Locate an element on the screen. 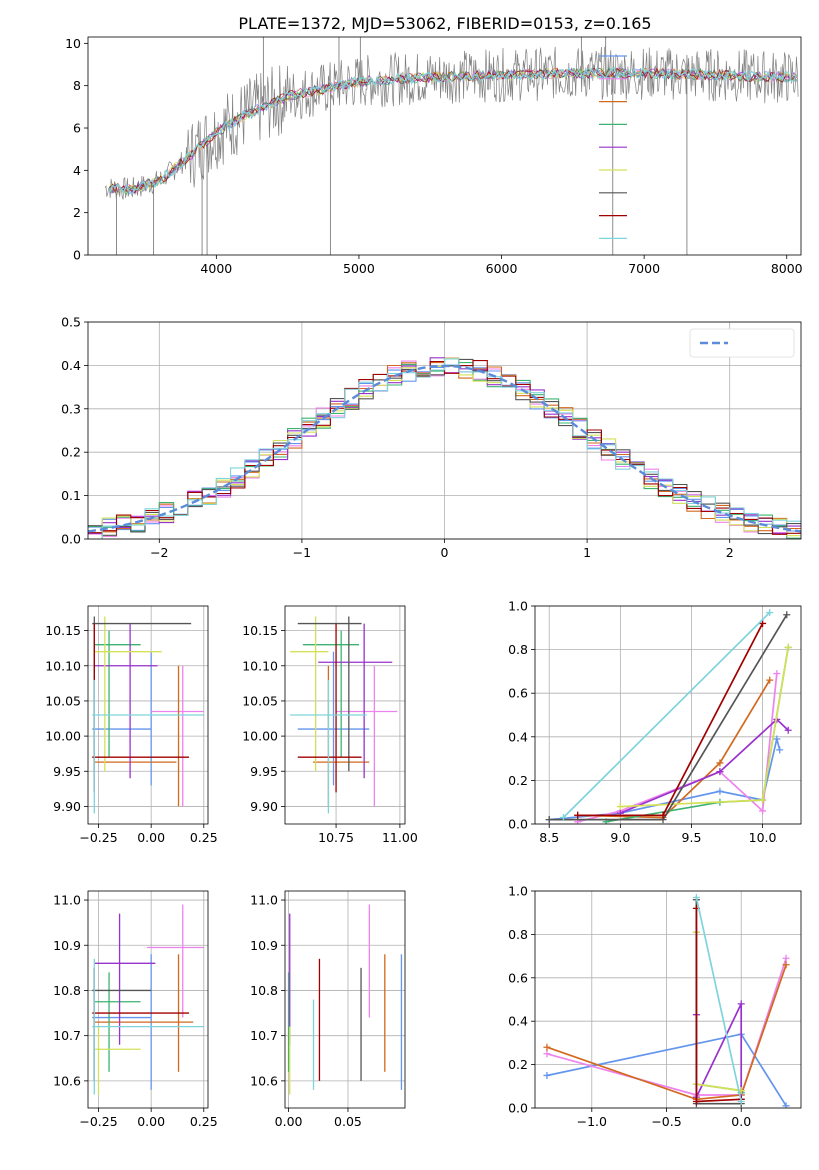  plot-mass-vs-Z: −0.25 0.00 0.25 10.6 10.7 10.8 10.9 11.0 is located at coordinates (135, 1009).